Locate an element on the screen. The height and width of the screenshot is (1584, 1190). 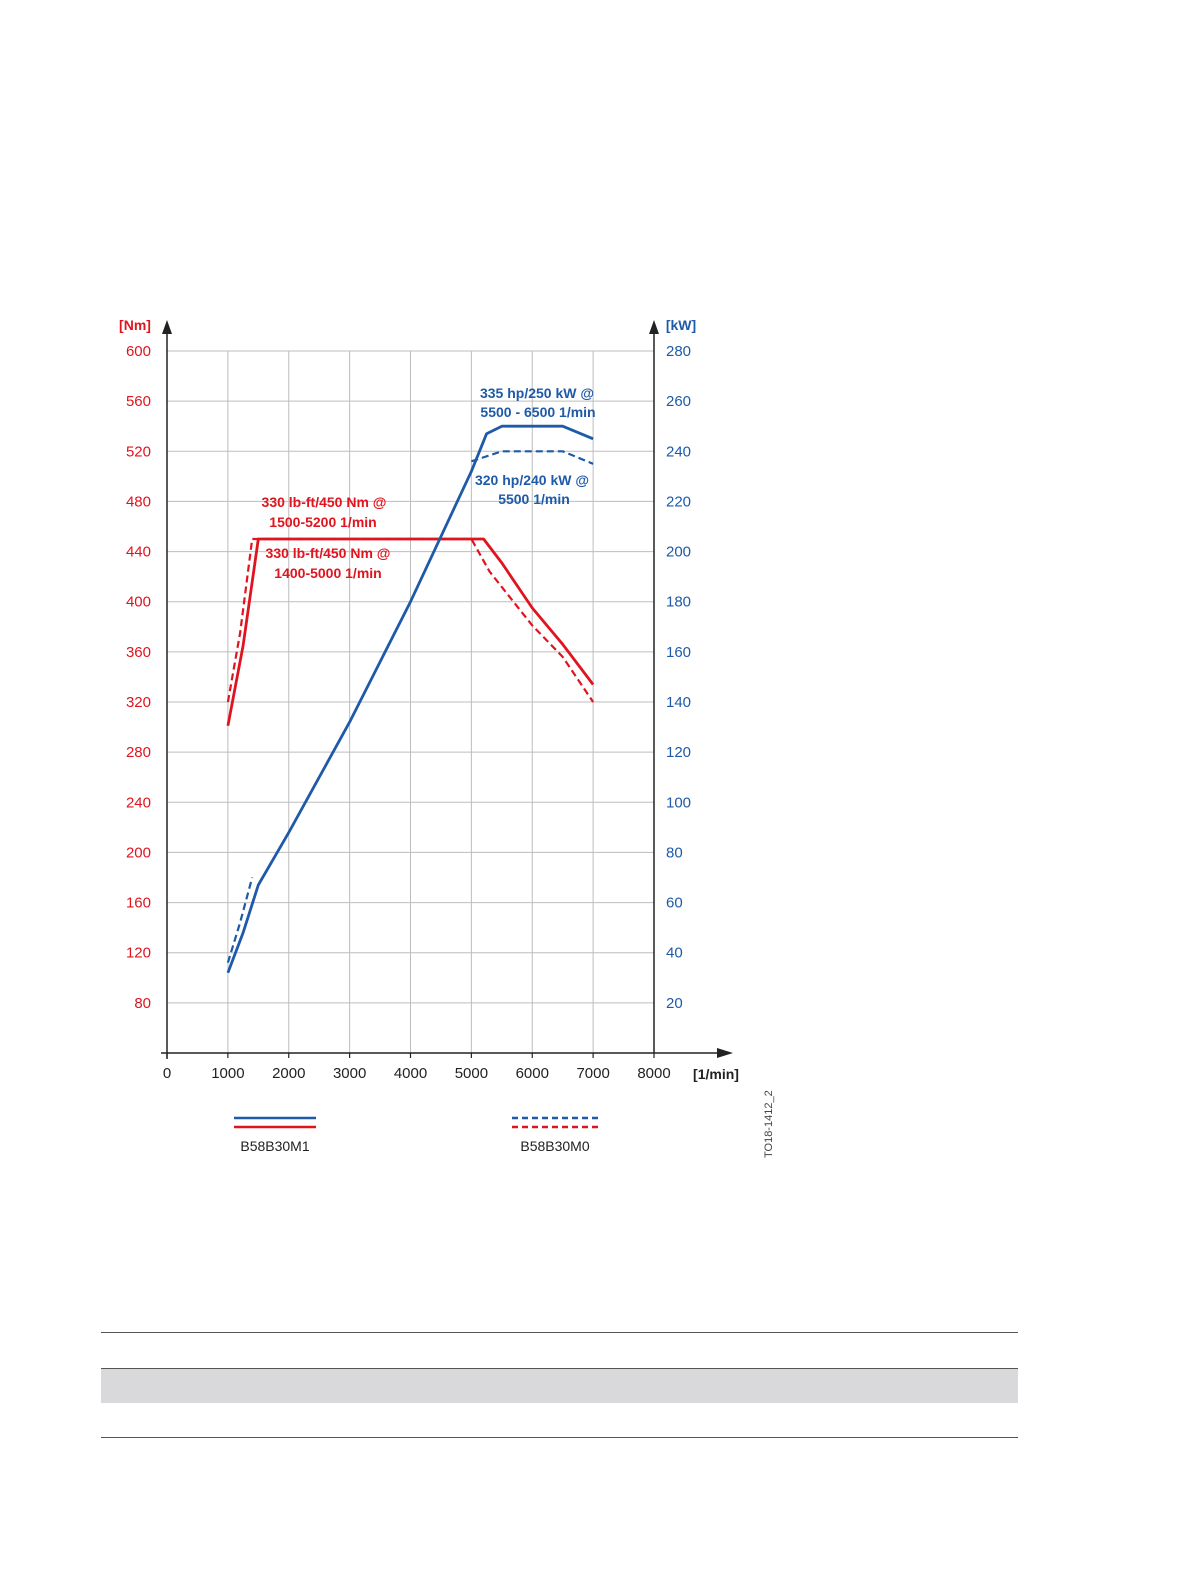
footer-rule-middle is located at coordinates (559, 1368).